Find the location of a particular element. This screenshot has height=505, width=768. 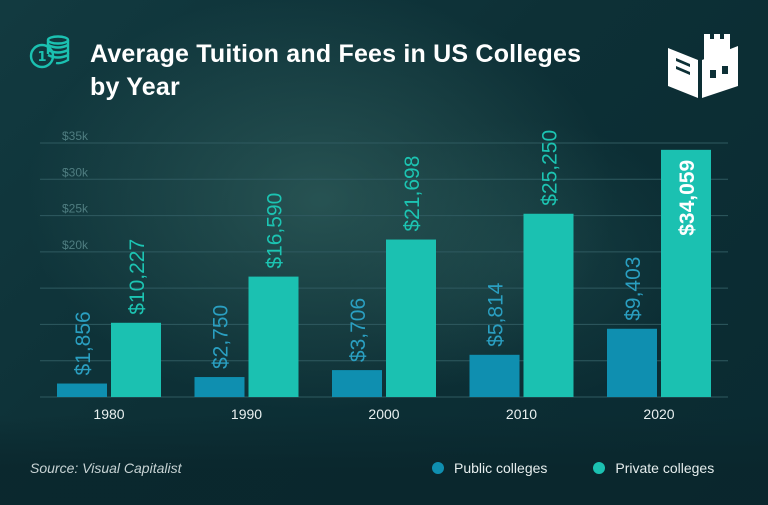

legend: Public colleges Private colleges is located at coordinates (573, 468).